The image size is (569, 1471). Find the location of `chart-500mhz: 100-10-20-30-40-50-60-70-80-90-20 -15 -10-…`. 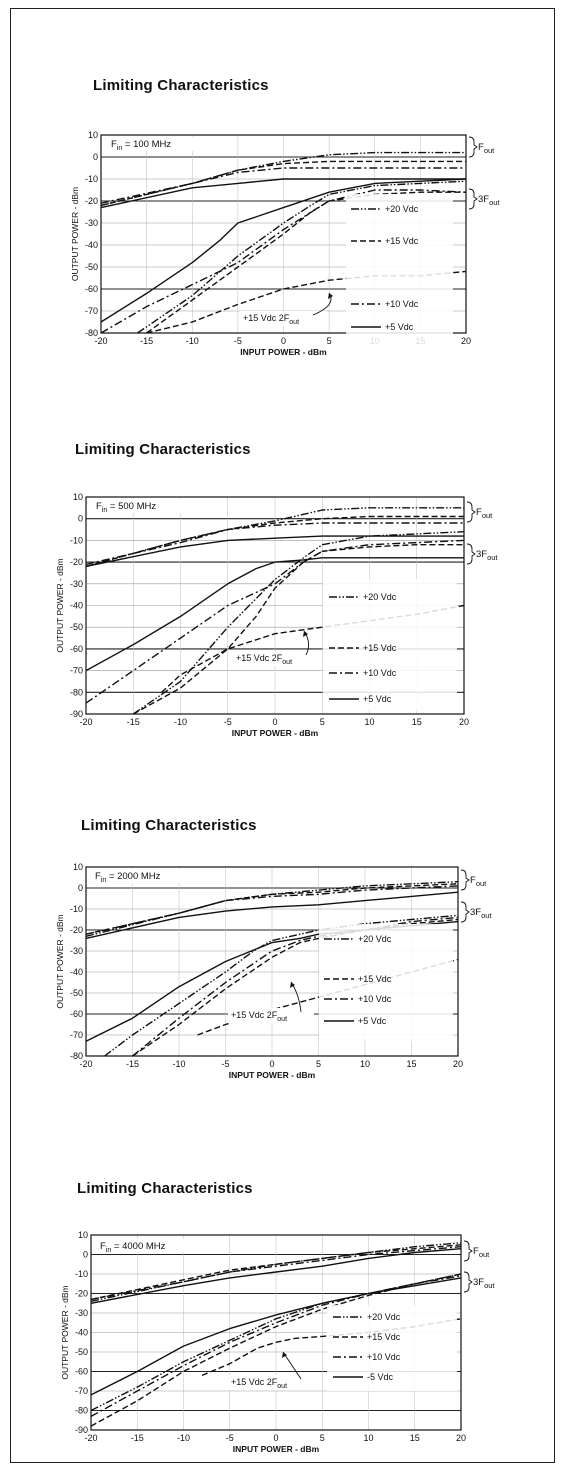

chart-500mhz: 100-10-20-30-40-50-60-70-80-90-20 -15 -10-… is located at coordinates (276, 615).